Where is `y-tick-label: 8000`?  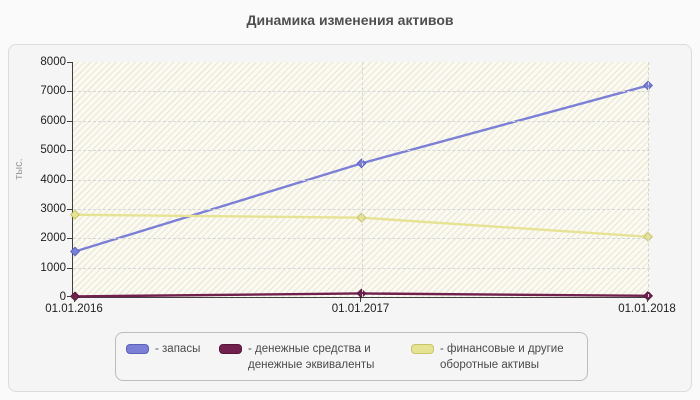
y-tick-label: 8000 is located at coordinates (53, 62).